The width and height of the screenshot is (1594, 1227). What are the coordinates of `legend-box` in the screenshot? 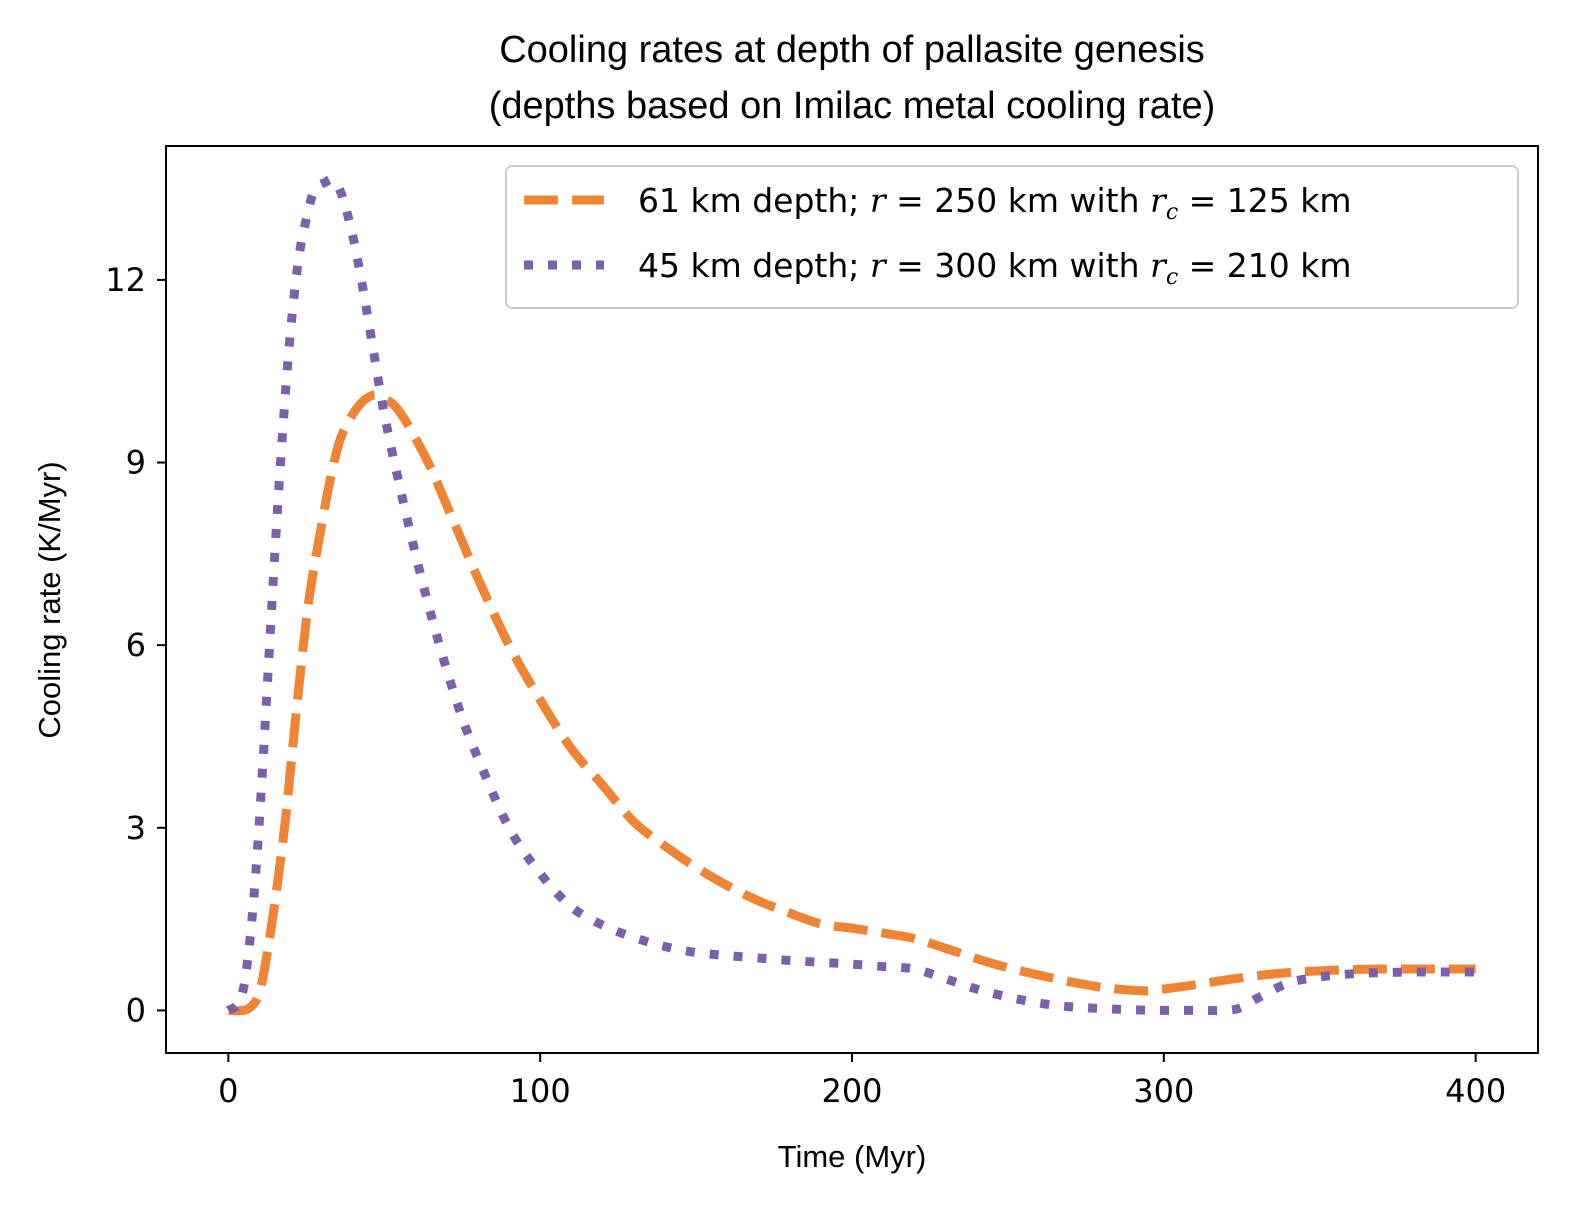 It's located at (1012, 237).